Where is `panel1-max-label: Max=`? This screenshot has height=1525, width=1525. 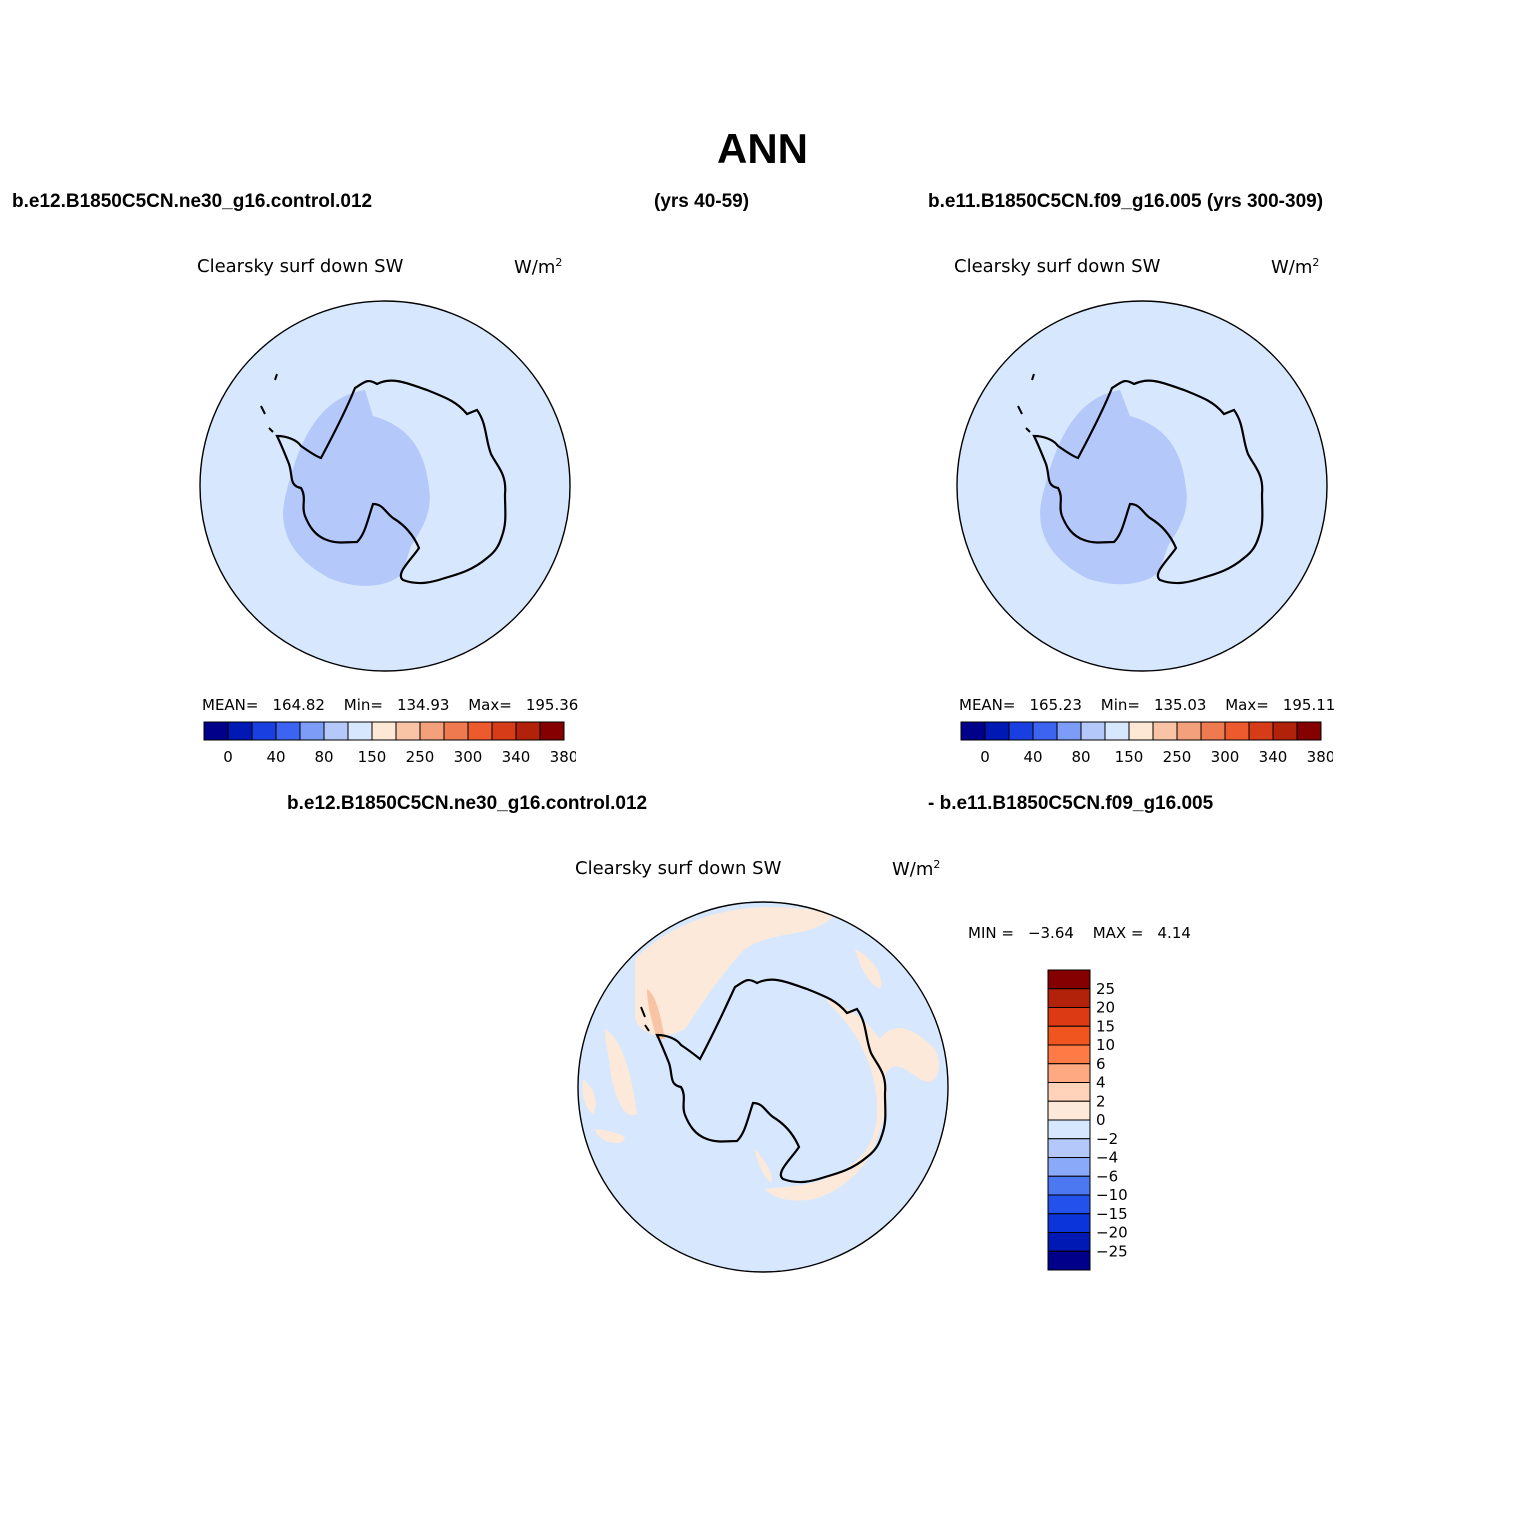 panel1-max-label: Max= is located at coordinates (490, 705).